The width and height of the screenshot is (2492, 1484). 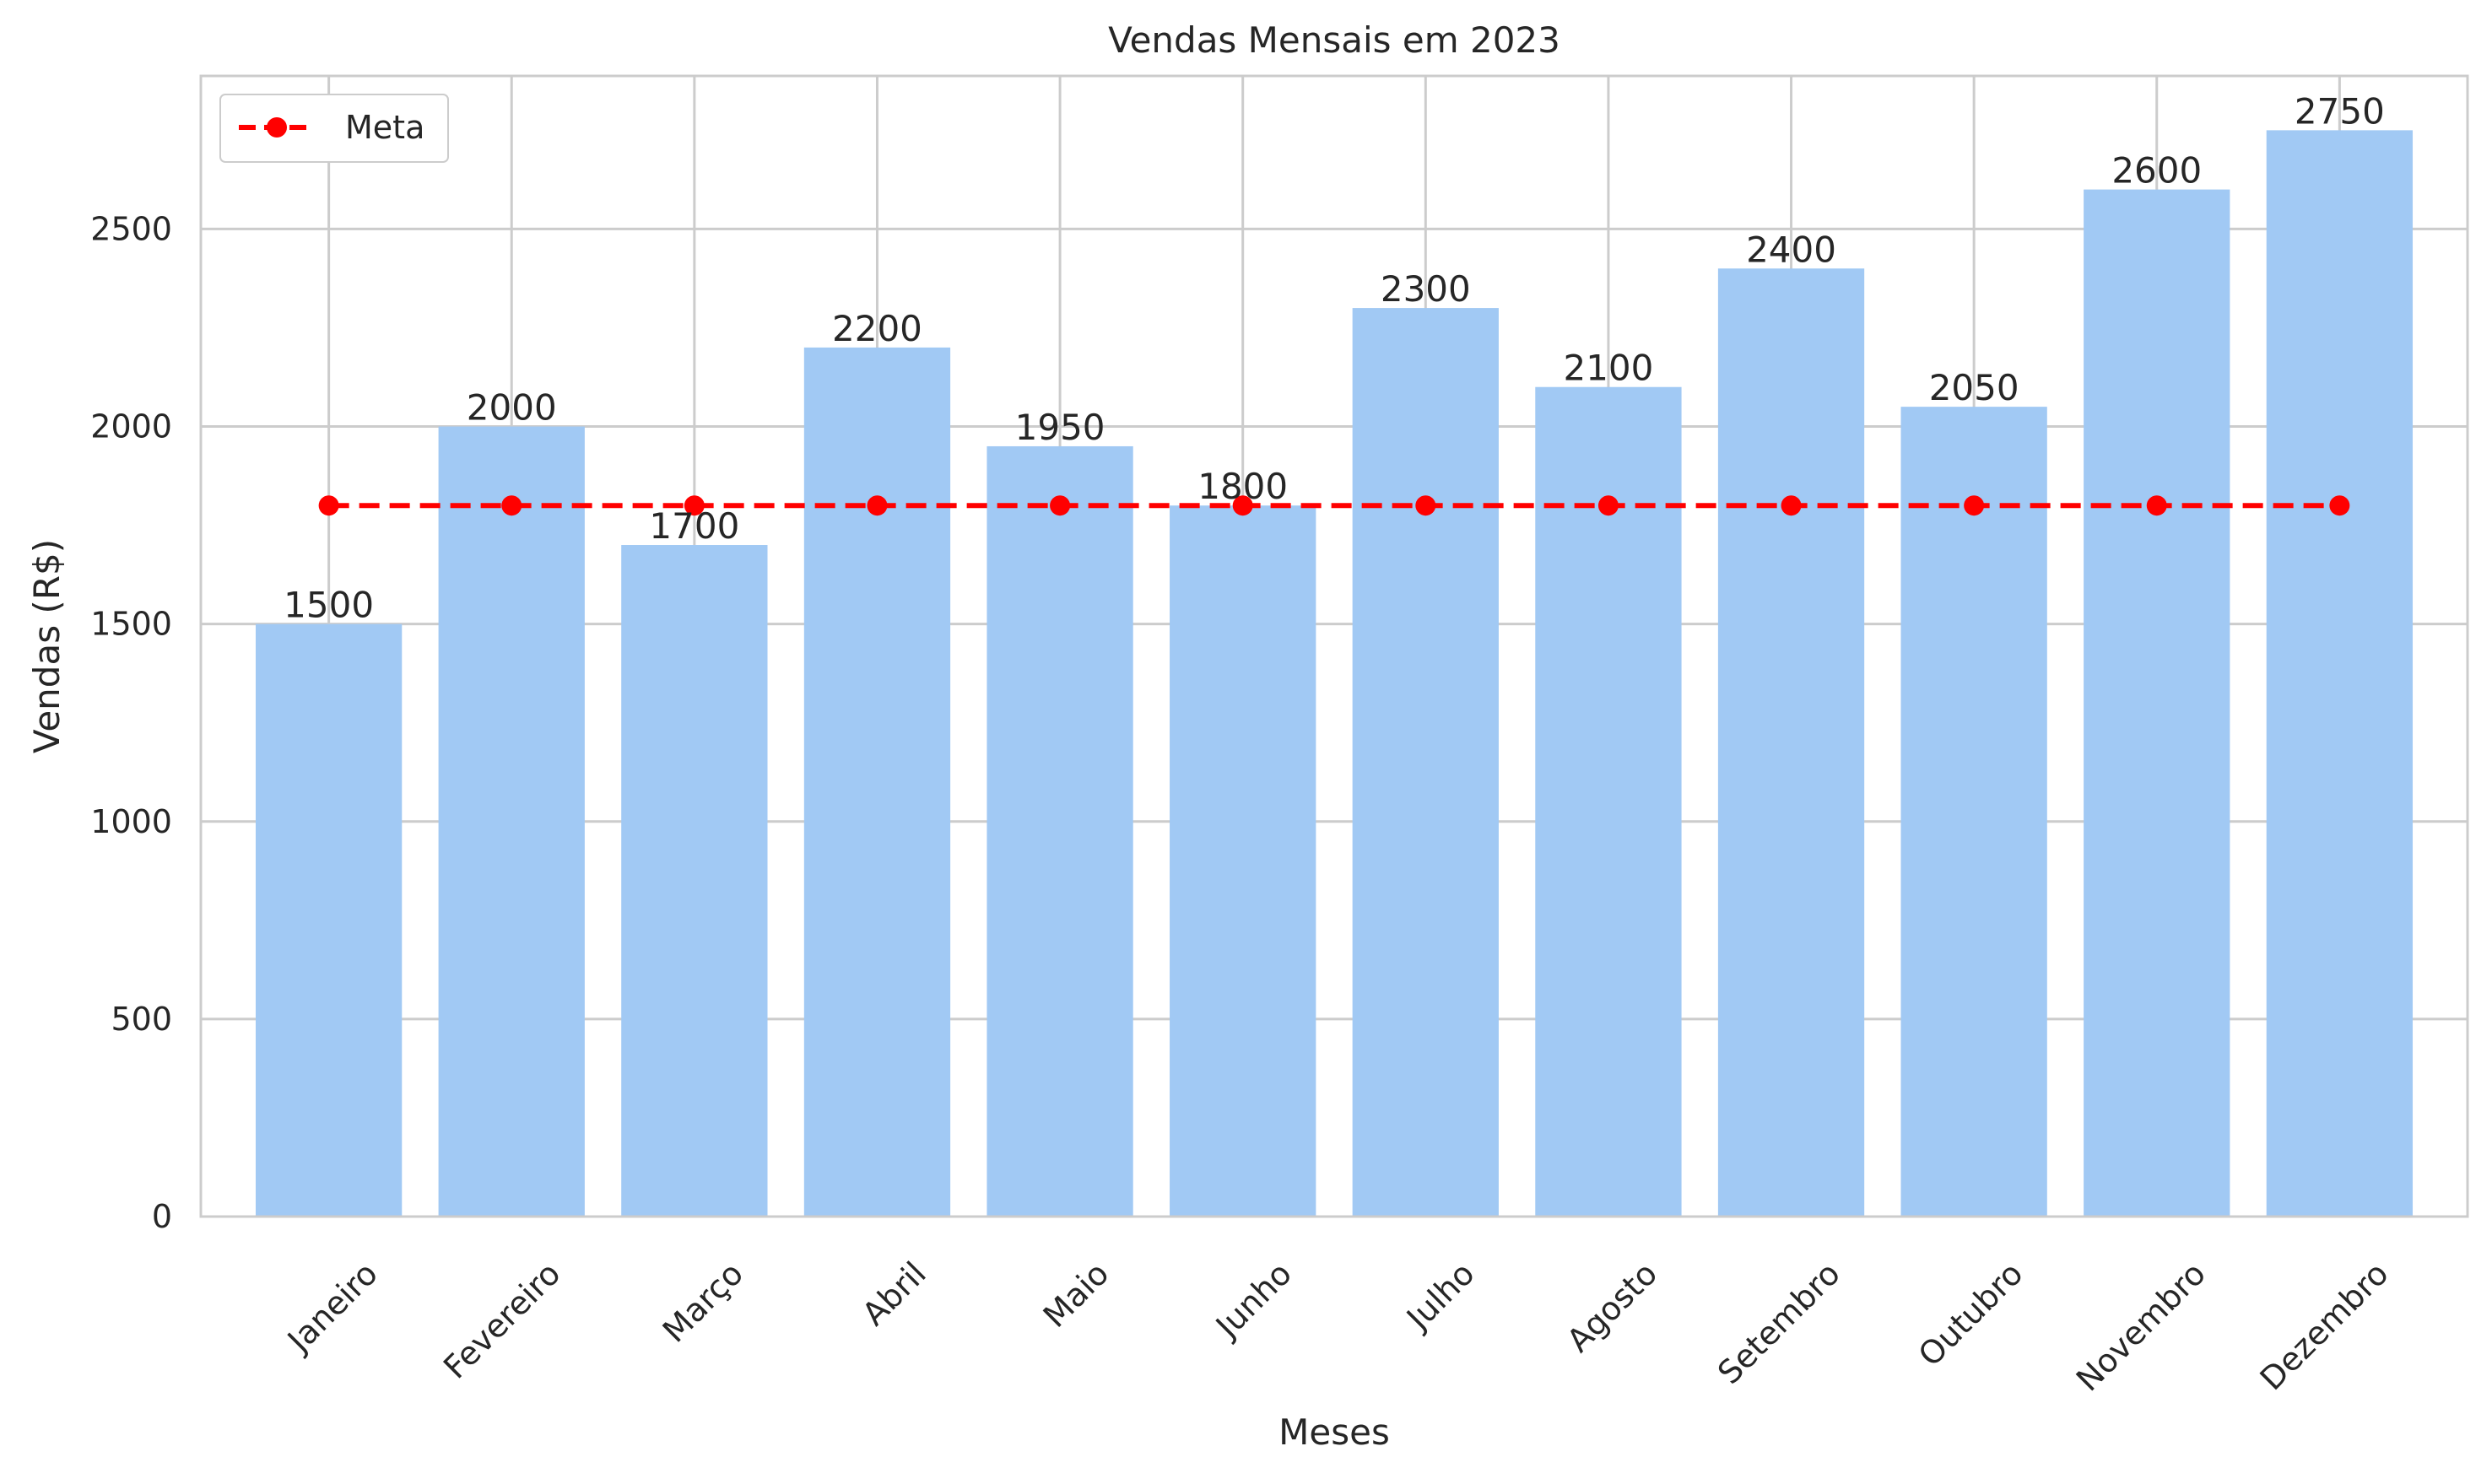 I want to click on y-tick-label: 2500, so click(x=131, y=228).